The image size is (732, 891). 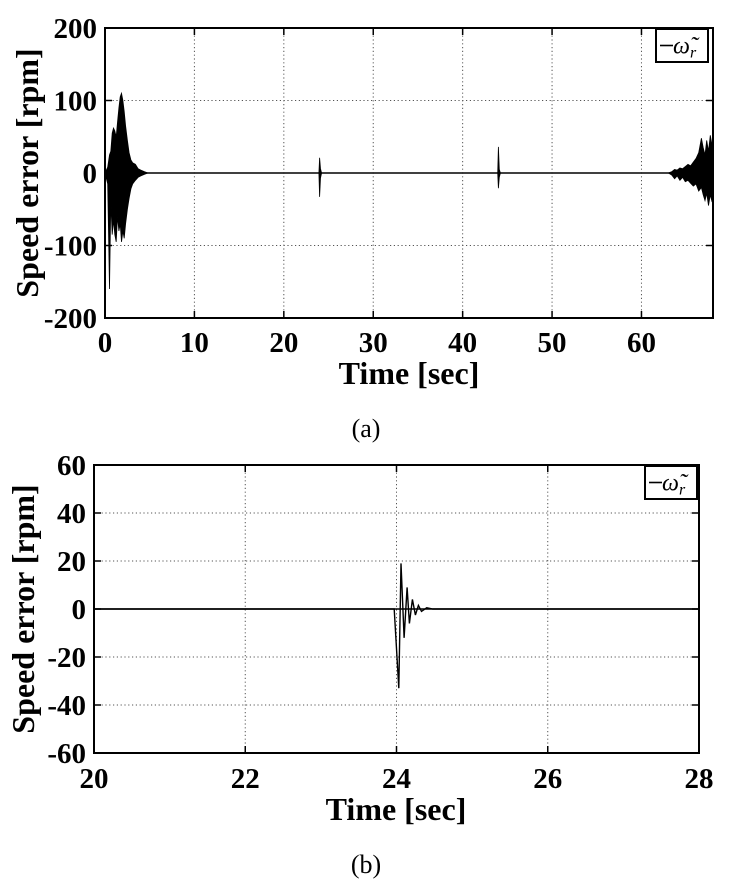 What do you see at coordinates (71, 562) in the screenshot?
I see `y-tick-label-20: 20` at bounding box center [71, 562].